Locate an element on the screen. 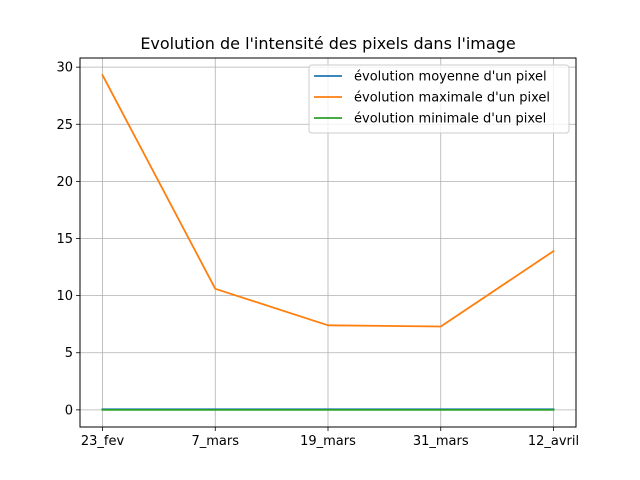  y-tick-label: 15 is located at coordinates (64, 239).